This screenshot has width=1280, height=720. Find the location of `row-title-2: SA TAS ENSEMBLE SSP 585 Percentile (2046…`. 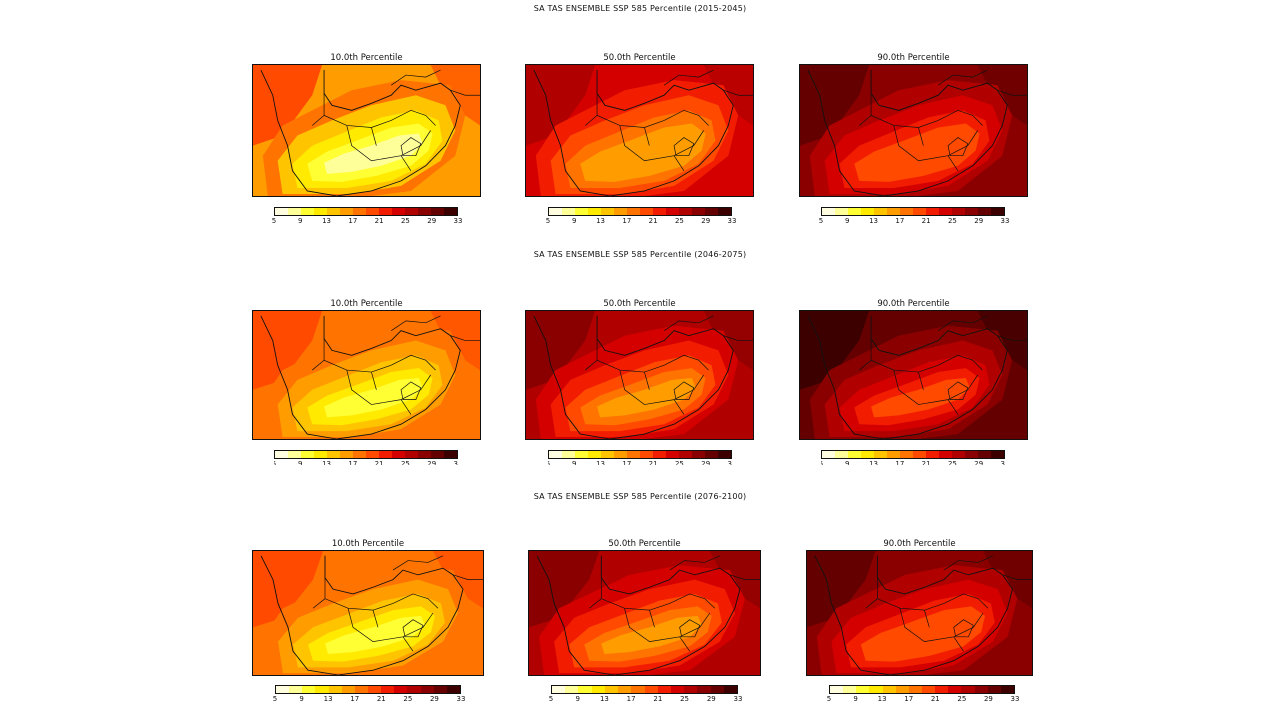

row-title-2: SA TAS ENSEMBLE SSP 585 Percentile (2046… is located at coordinates (640, 254).